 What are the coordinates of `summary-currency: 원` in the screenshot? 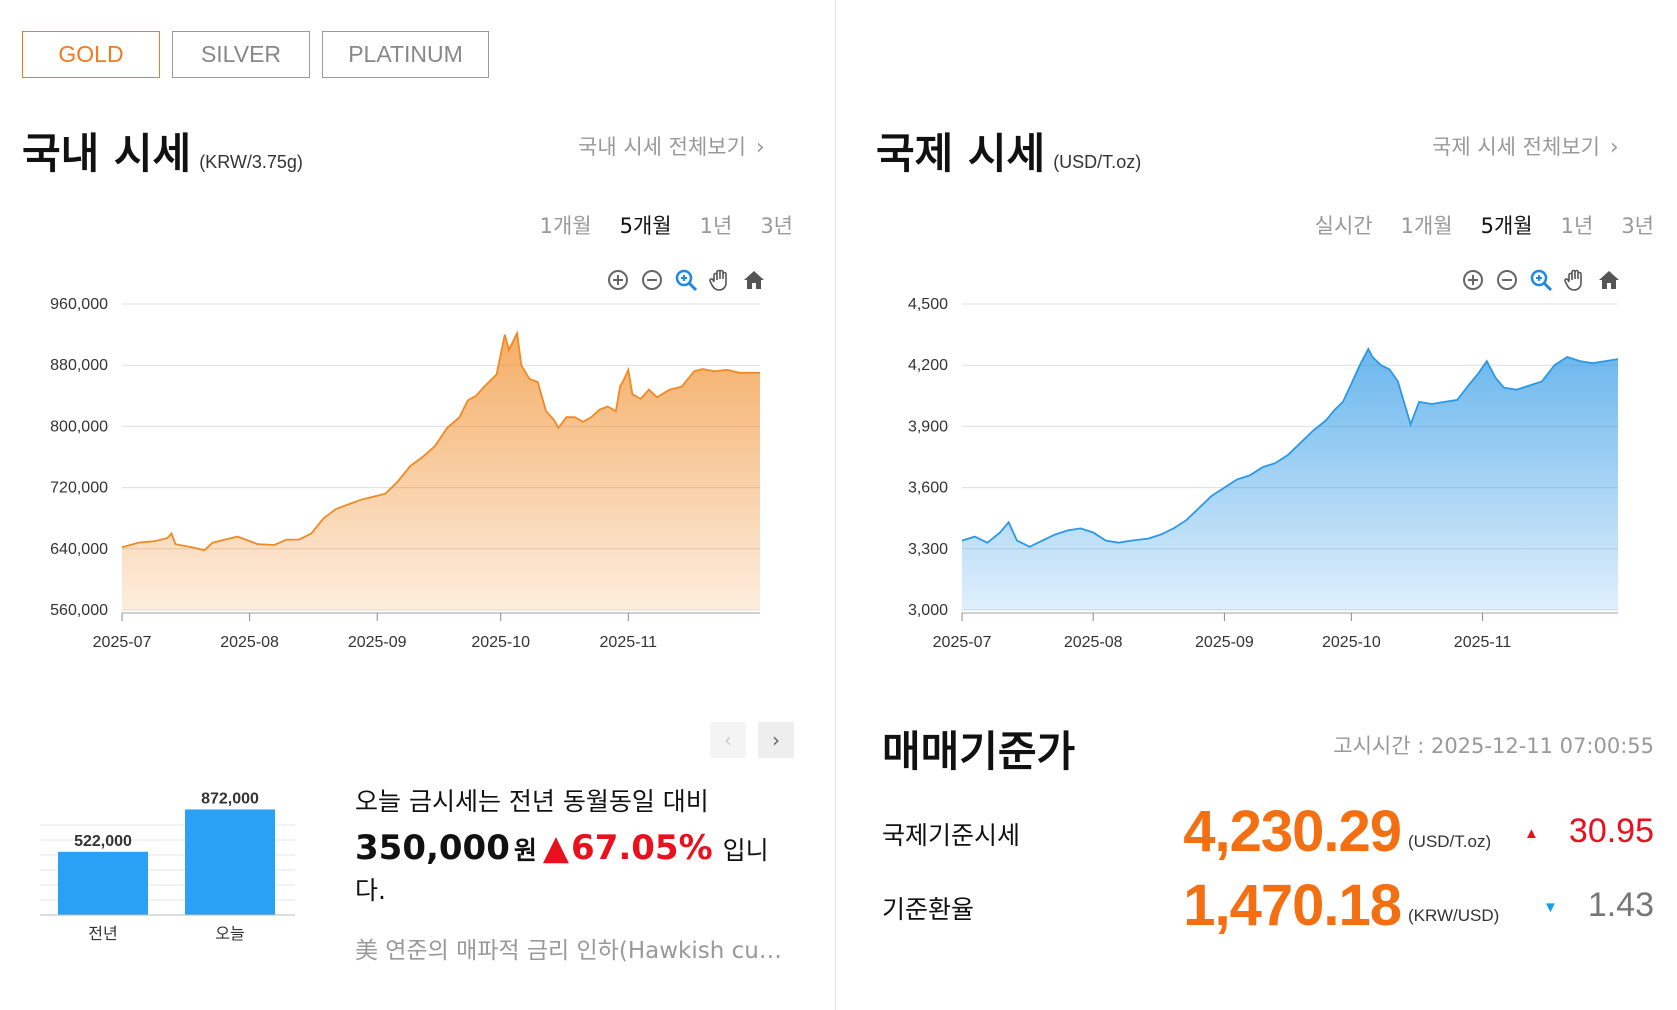 It's located at (525, 850).